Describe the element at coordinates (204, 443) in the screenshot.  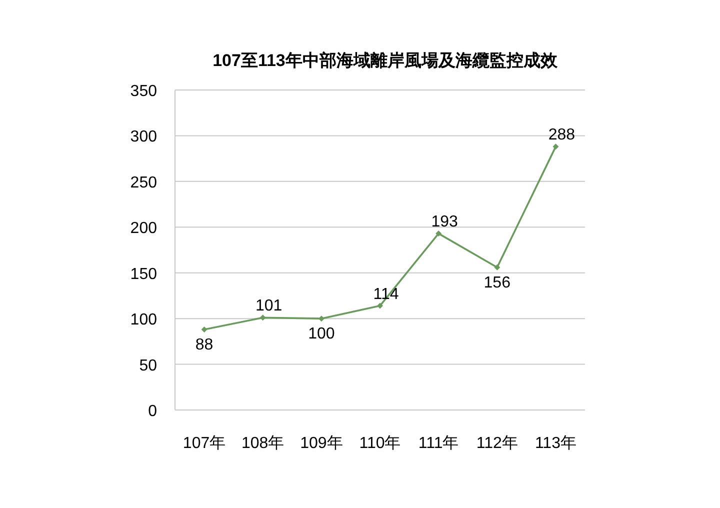
I see `x-tick-label: 107年` at that location.